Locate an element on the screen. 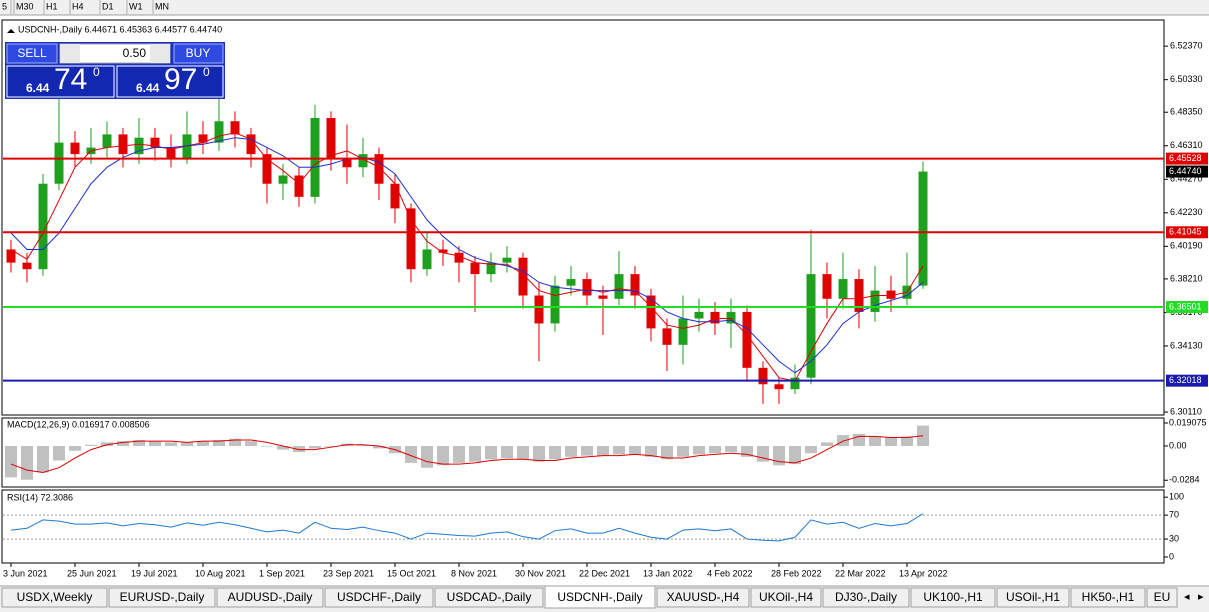 The height and width of the screenshot is (612, 1209). y-tick-label: 0.00 is located at coordinates (1178, 445).